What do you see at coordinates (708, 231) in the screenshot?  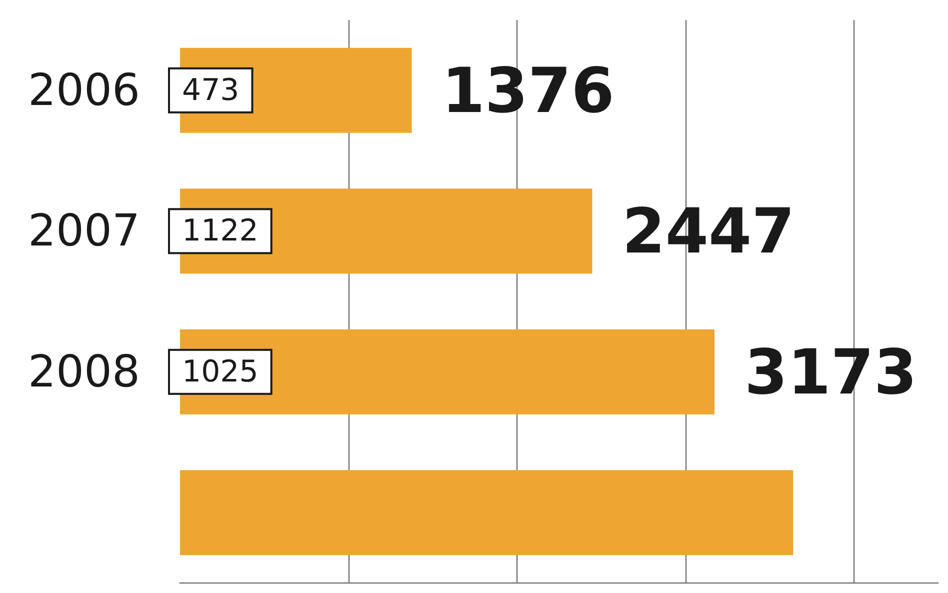 I see `data-label: 2447` at bounding box center [708, 231].